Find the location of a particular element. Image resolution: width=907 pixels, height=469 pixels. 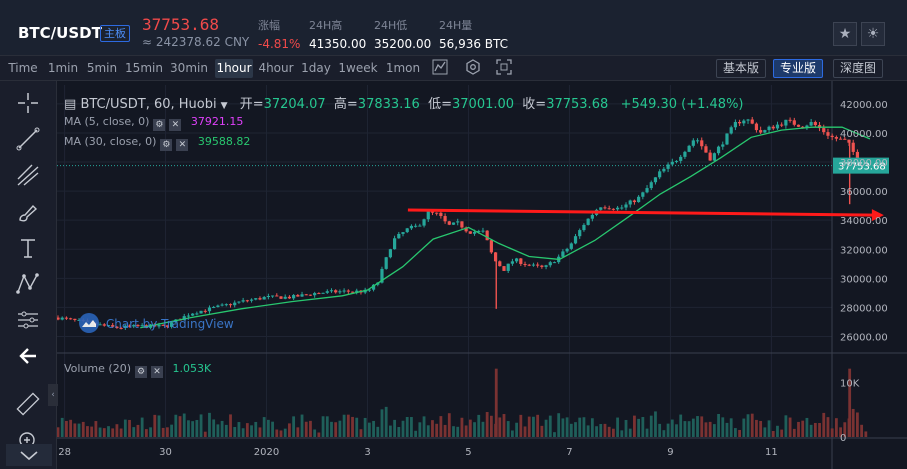

fullscreen-icon is located at coordinates (504, 68).